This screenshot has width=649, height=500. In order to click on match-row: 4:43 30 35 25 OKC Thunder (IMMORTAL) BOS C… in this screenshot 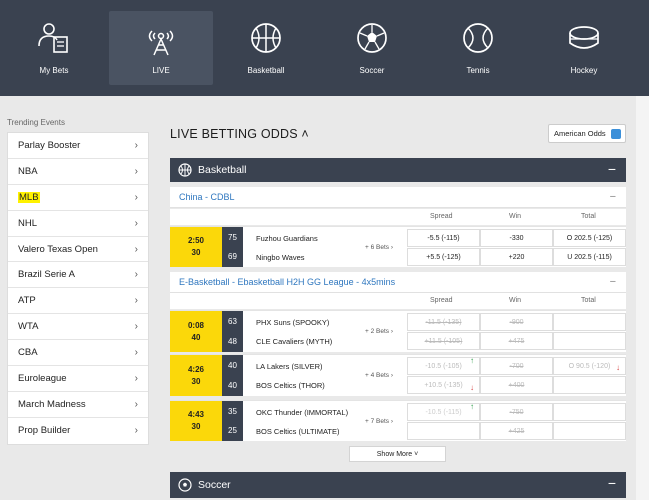, I will do `click(398, 420)`.